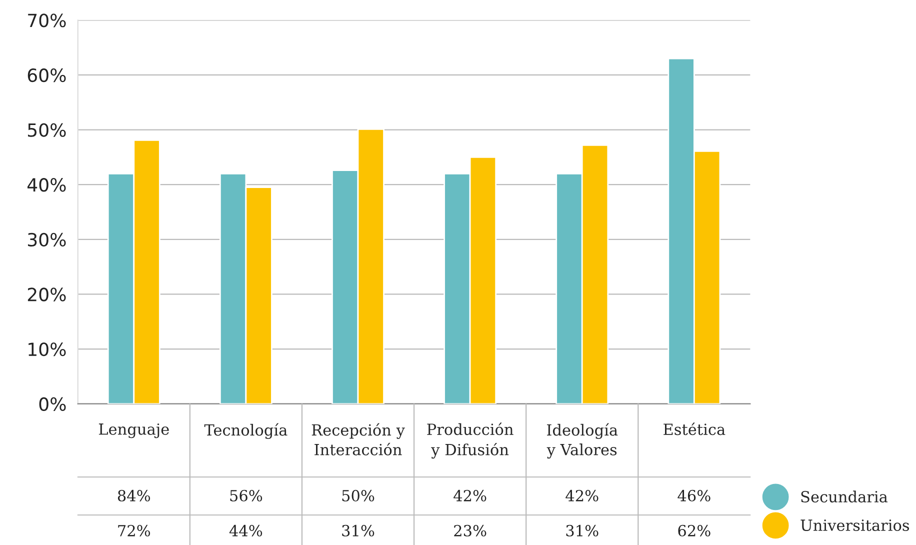 The height and width of the screenshot is (545, 916). I want to click on y-tick-label: 20%, so click(47, 295).